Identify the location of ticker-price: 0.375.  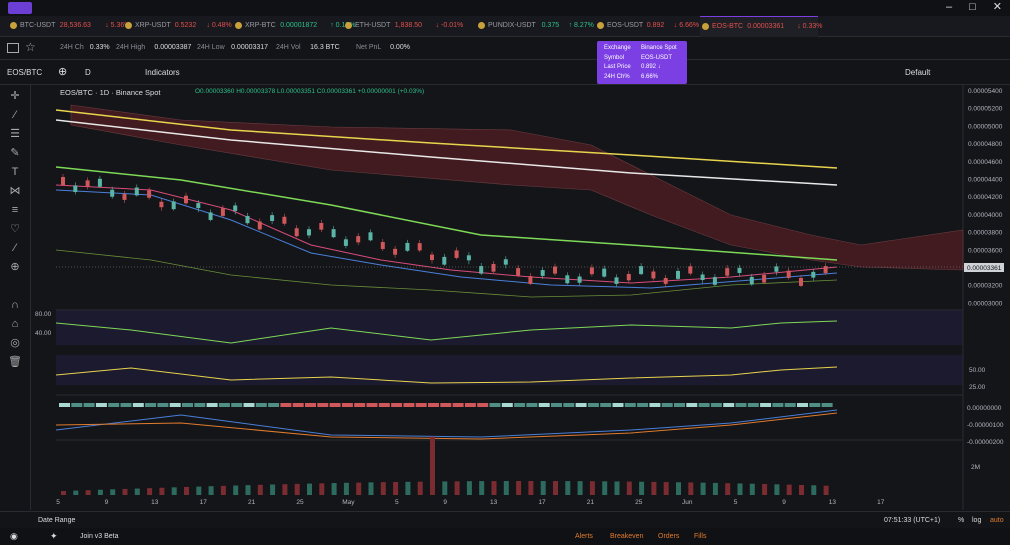
(550, 25).